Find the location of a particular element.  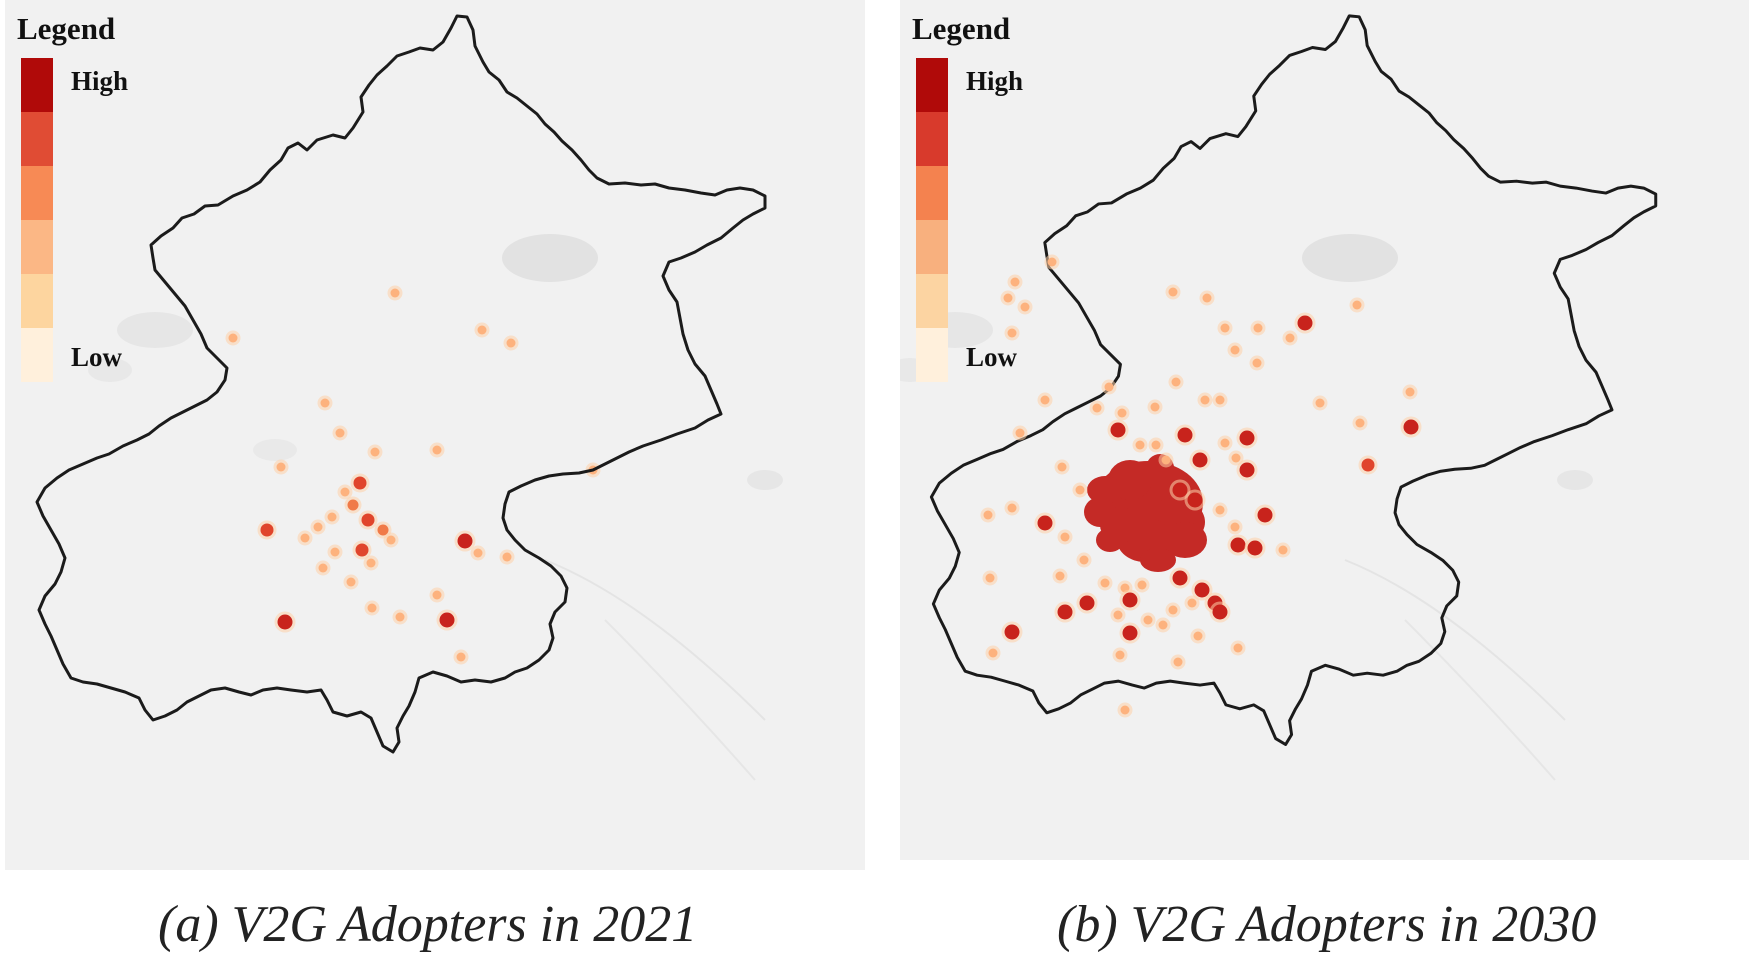

color-ramp is located at coordinates (37, 220).